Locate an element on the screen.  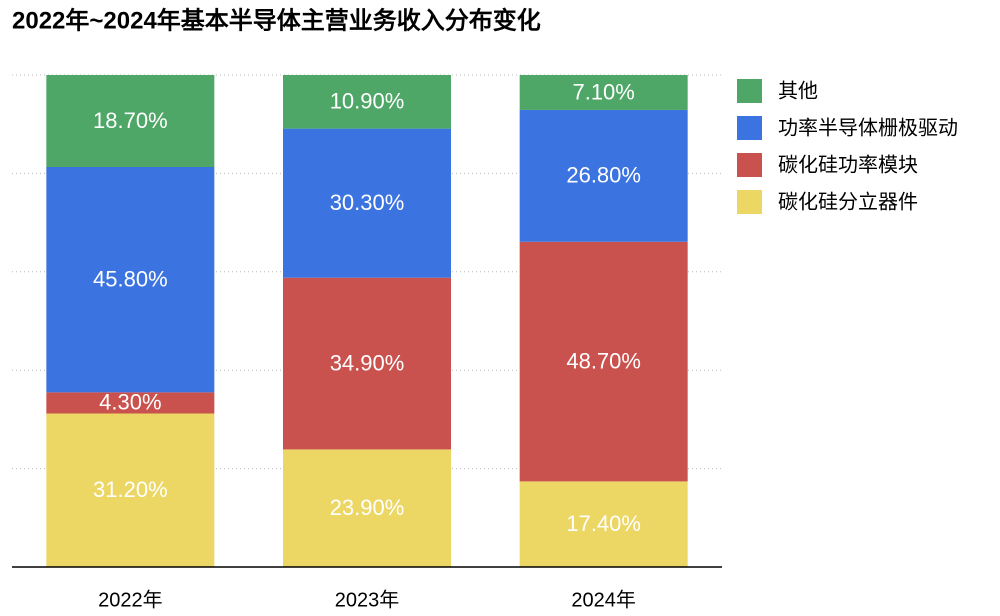
value-label: 10.90% is located at coordinates (367, 101).